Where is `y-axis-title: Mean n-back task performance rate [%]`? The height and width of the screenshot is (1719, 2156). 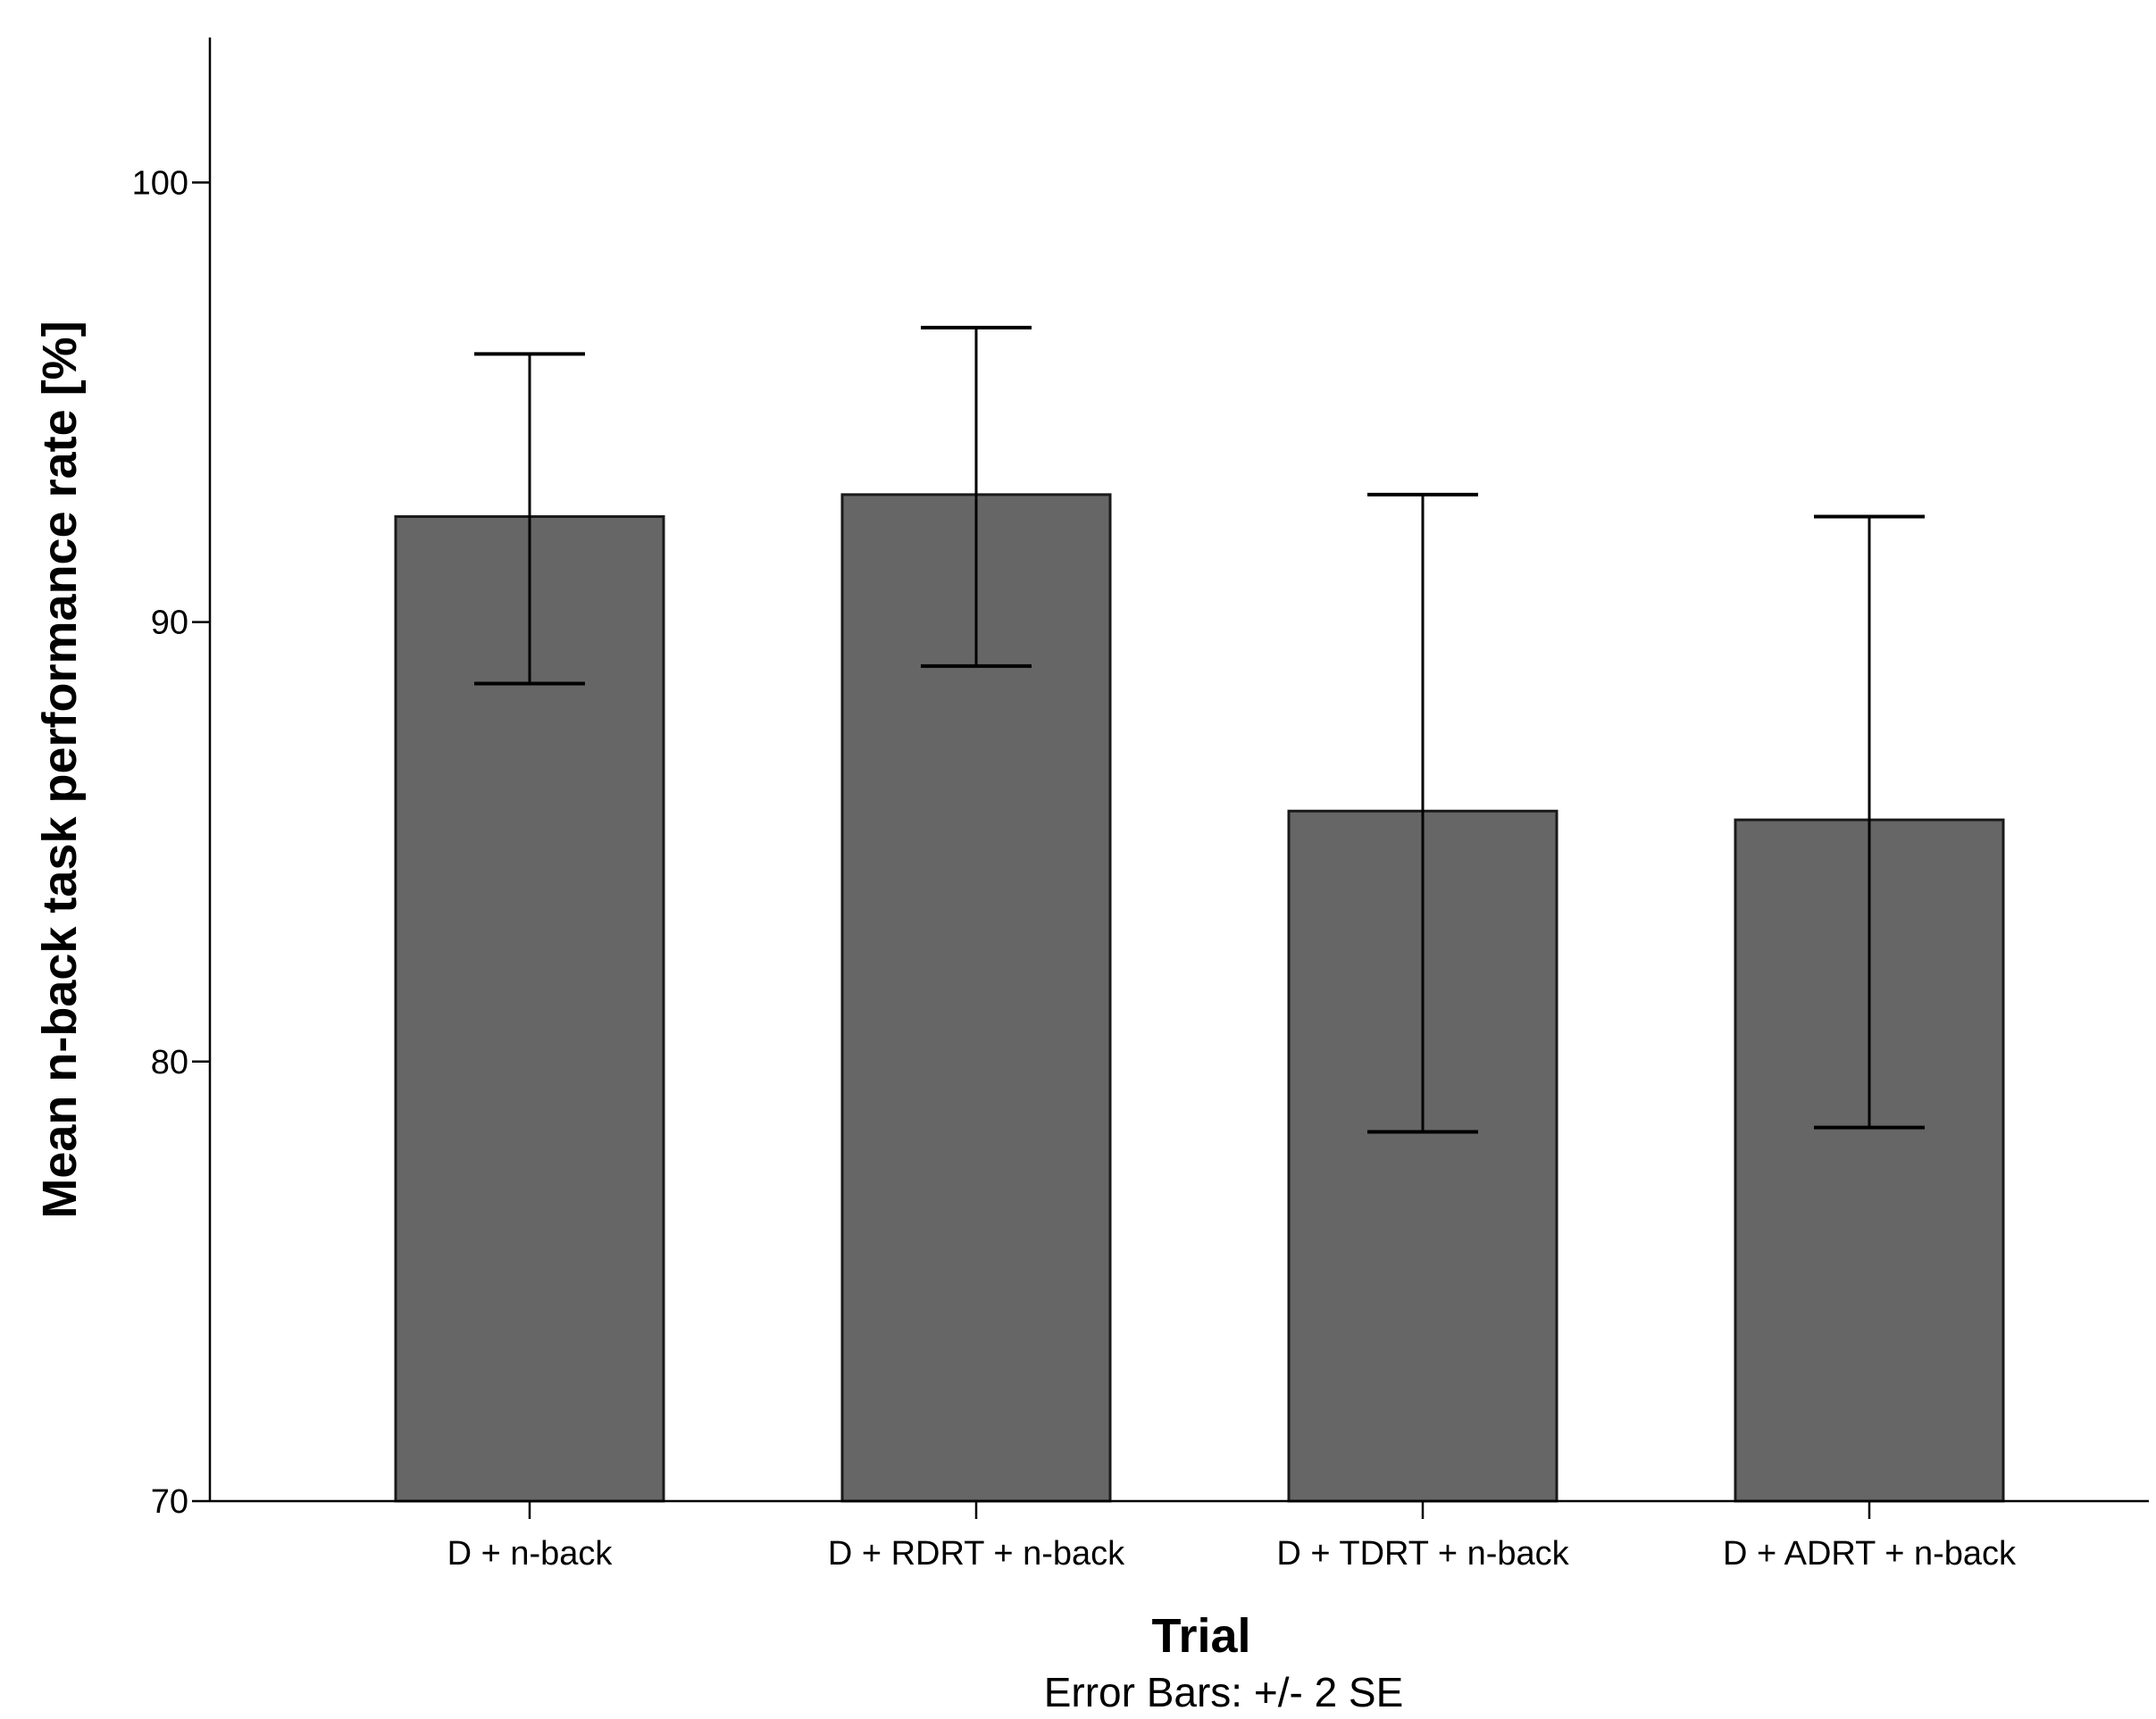 y-axis-title: Mean n-back task performance rate [%] is located at coordinates (60, 769).